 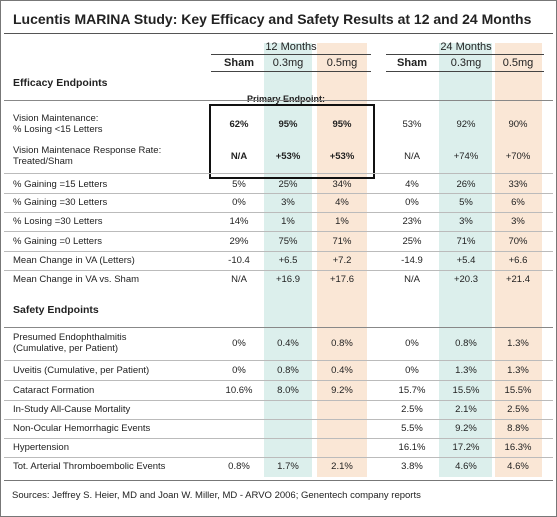 I want to click on cell: 90%, so click(x=518, y=124).